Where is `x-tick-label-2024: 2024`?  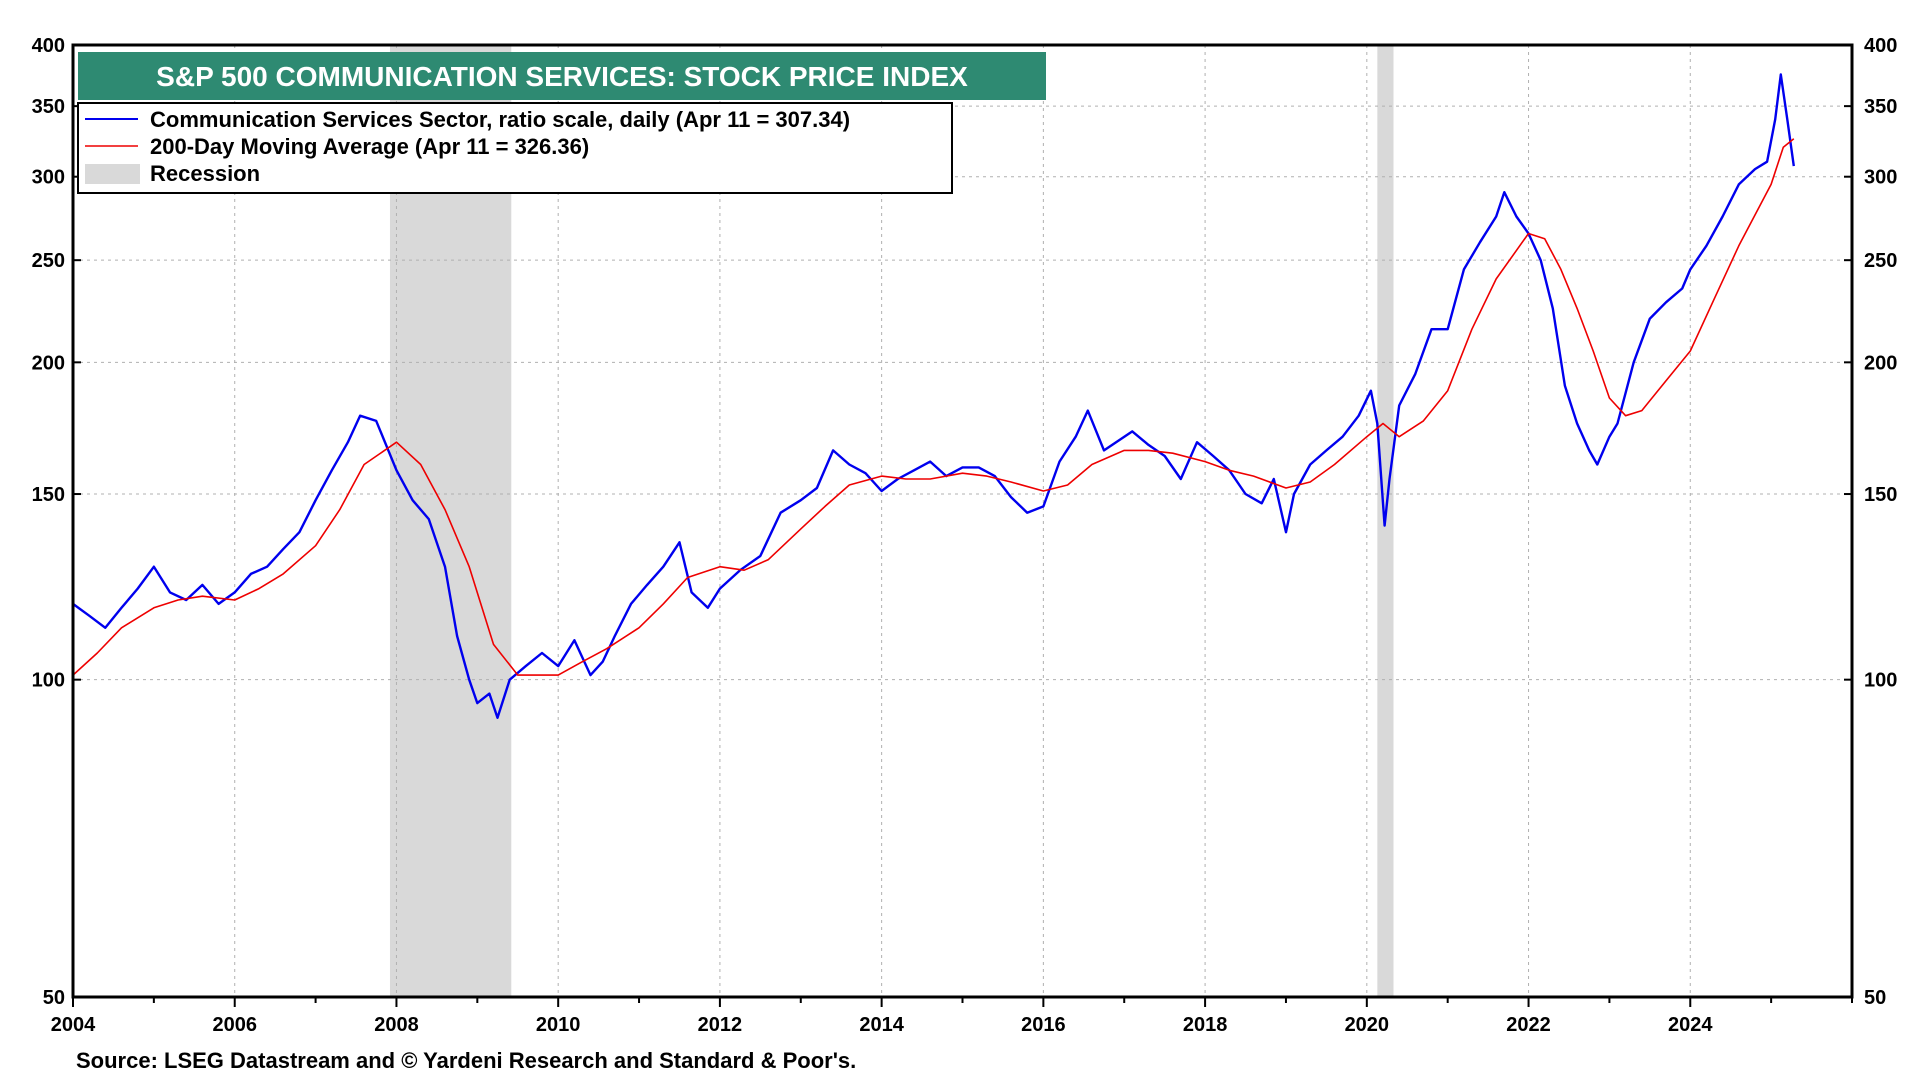 x-tick-label-2024: 2024 is located at coordinates (1690, 1025).